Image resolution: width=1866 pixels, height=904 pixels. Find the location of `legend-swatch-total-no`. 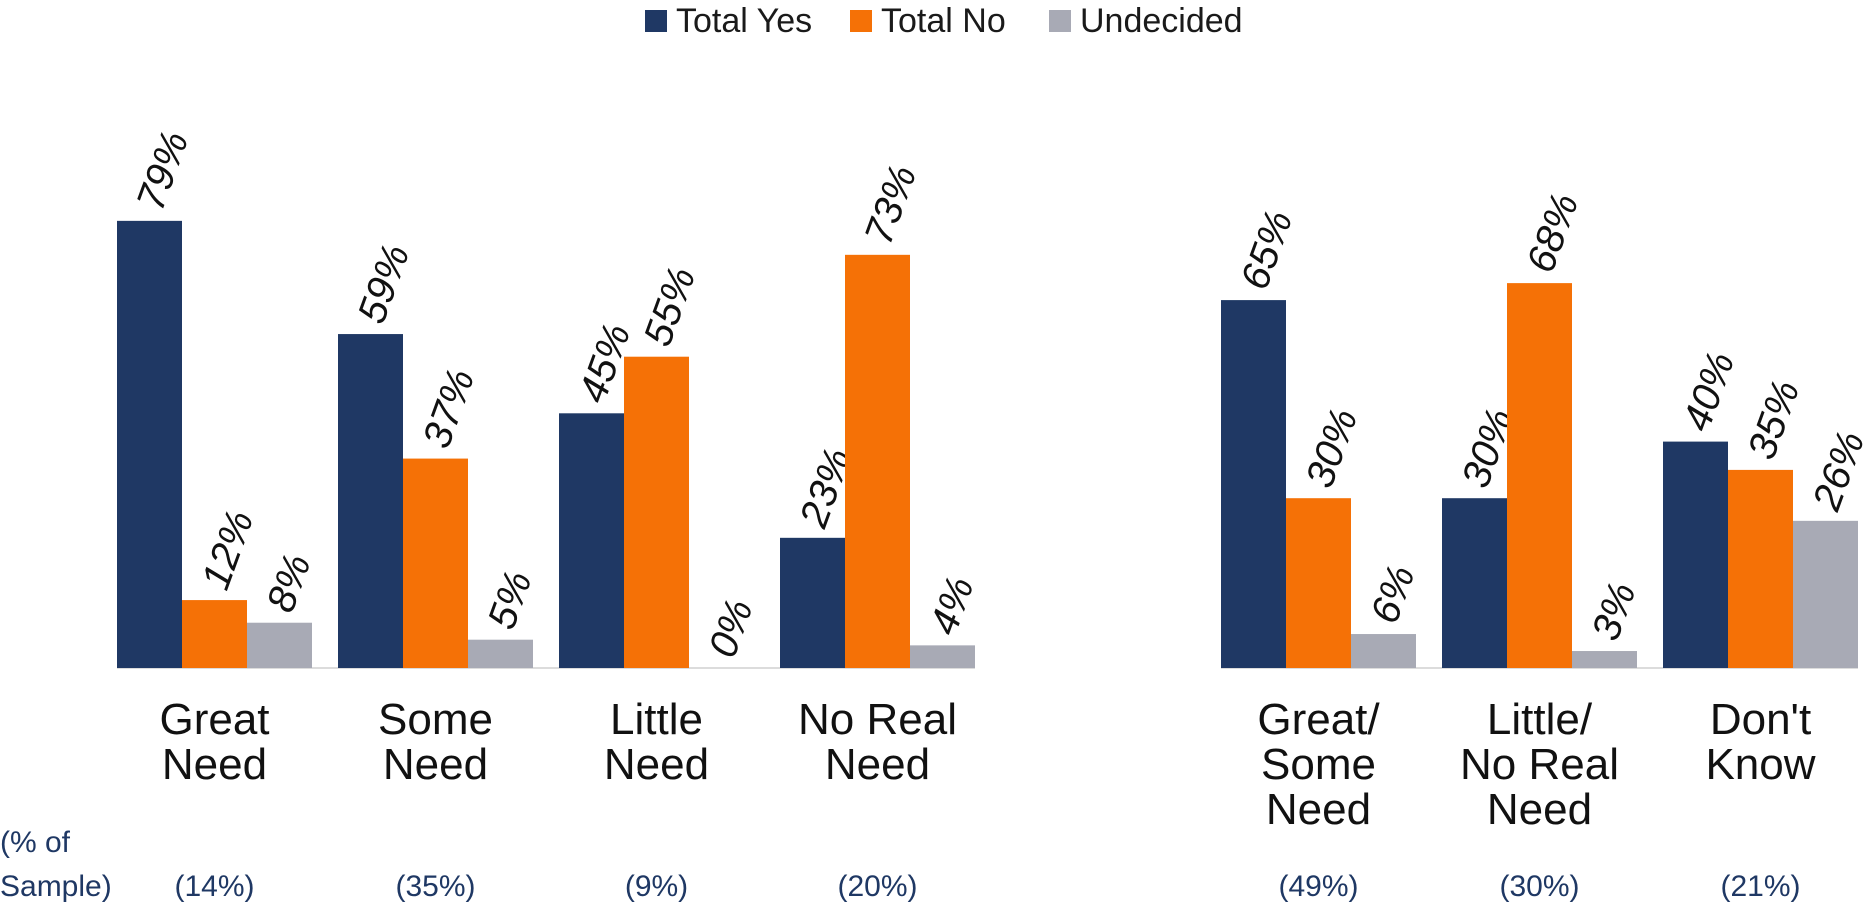

legend-swatch-total-no is located at coordinates (861, 21).